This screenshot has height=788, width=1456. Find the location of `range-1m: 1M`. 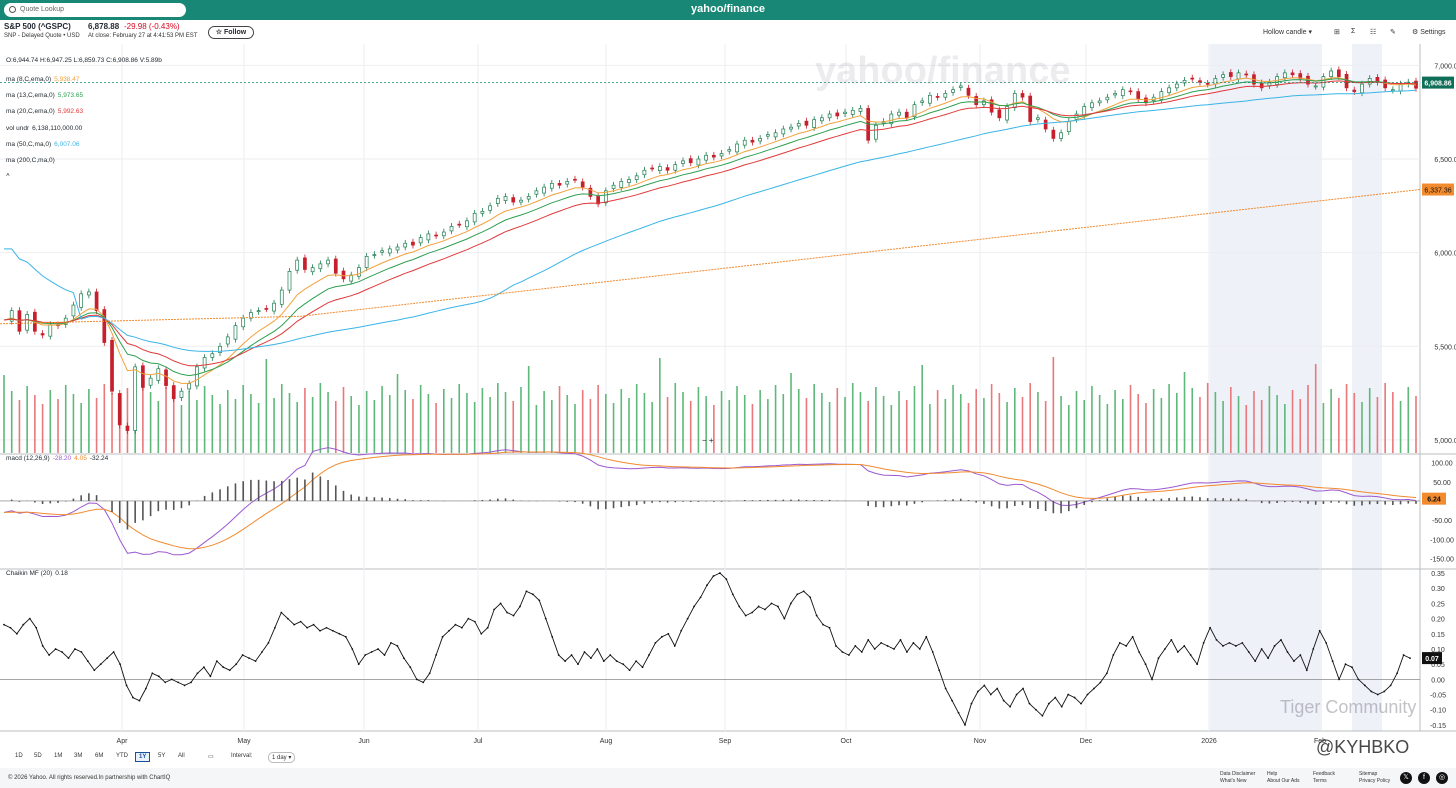

range-1m: 1M is located at coordinates (58, 756).